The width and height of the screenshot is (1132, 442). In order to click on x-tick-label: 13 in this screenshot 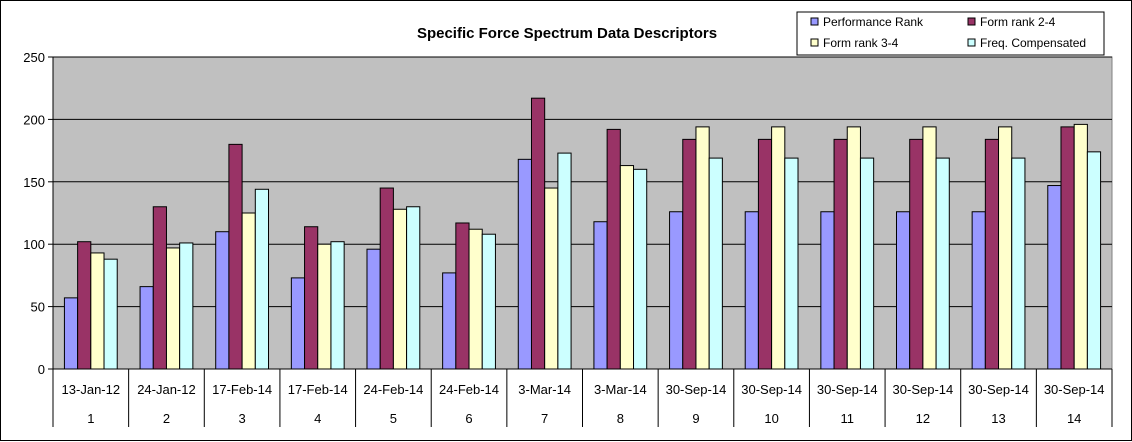, I will do `click(998, 418)`.